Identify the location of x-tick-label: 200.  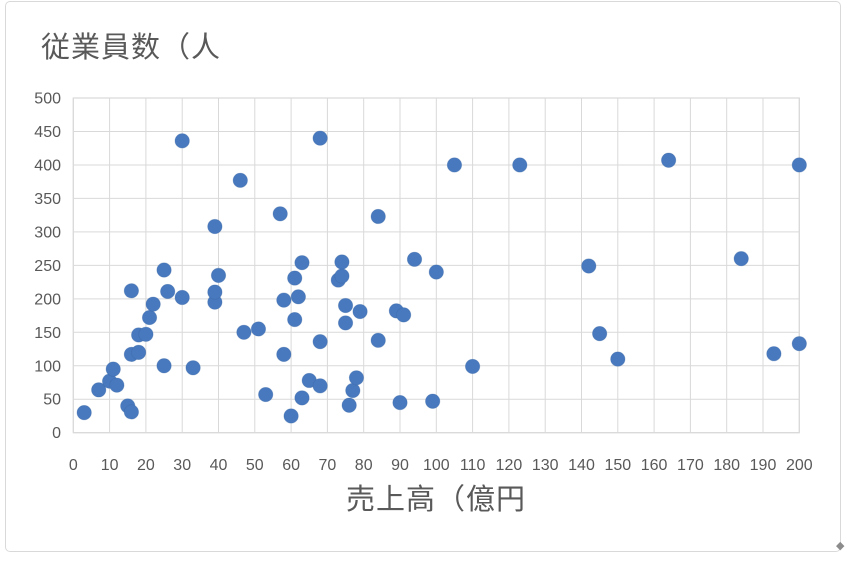
(799, 465).